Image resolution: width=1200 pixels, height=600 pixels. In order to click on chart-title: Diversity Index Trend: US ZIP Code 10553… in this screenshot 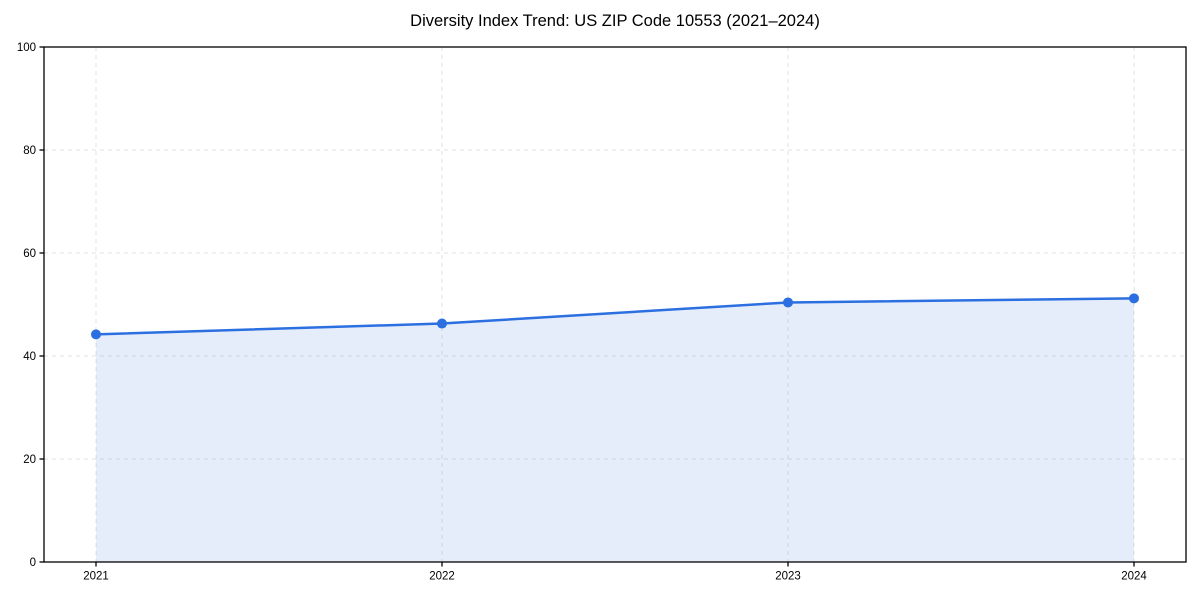, I will do `click(615, 21)`.